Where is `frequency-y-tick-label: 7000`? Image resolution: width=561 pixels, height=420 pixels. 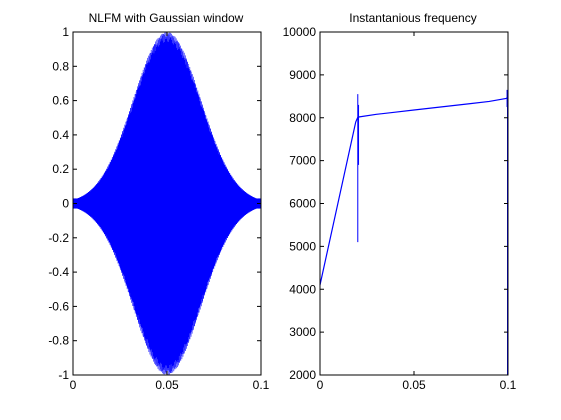
frequency-y-tick-label: 7000 is located at coordinates (302, 161).